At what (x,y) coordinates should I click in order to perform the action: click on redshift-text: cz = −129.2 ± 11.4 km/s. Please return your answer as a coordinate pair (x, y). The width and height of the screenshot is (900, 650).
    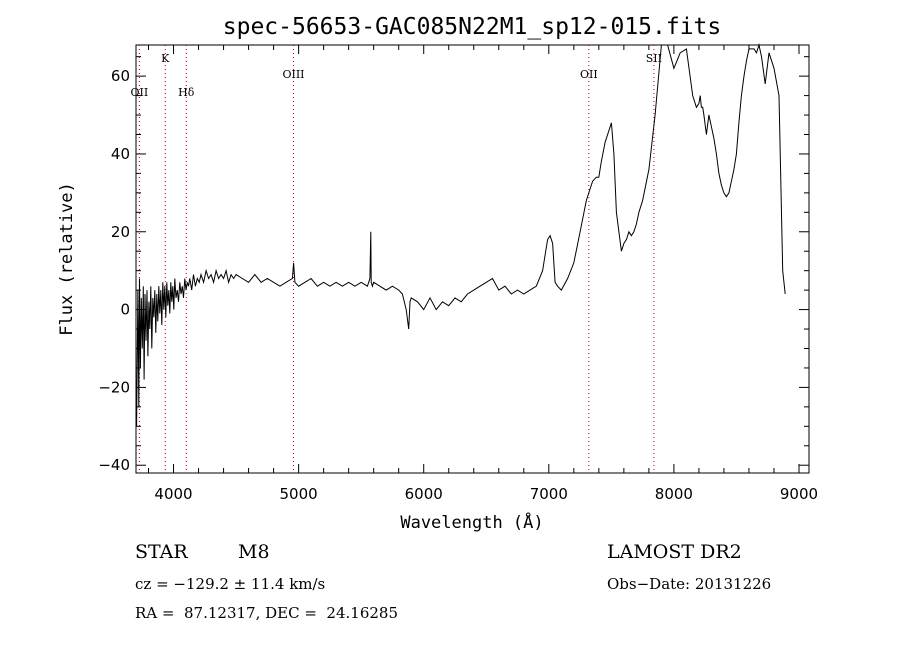
    Looking at the image, I should click on (230, 584).